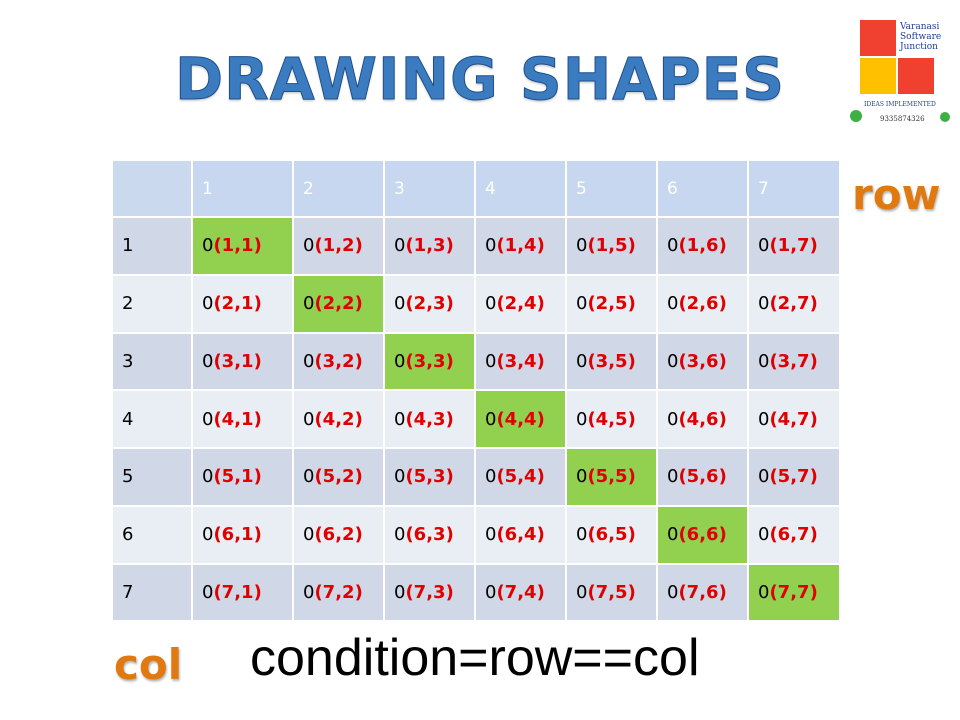 This screenshot has width=960, height=720. Describe the element at coordinates (237, 477) in the screenshot. I see `cell-position: (5,1)` at that location.